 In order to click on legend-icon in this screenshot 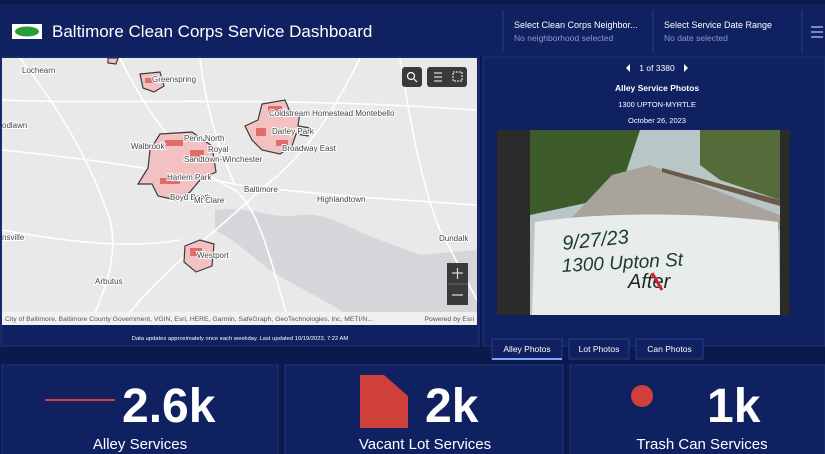, I will do `click(457, 76)`.